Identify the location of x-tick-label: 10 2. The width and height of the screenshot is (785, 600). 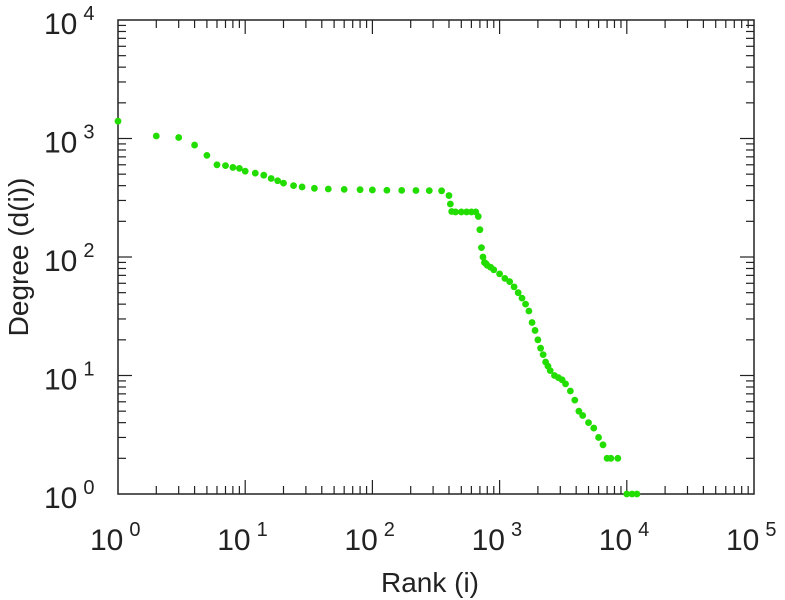
(369, 538).